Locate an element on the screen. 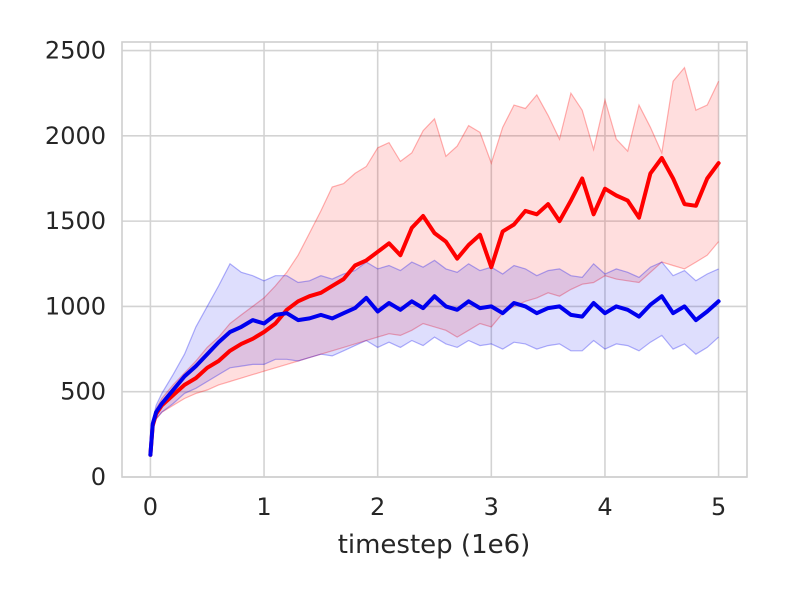 The height and width of the screenshot is (592, 789). x-tick-label: 1 is located at coordinates (263, 507).